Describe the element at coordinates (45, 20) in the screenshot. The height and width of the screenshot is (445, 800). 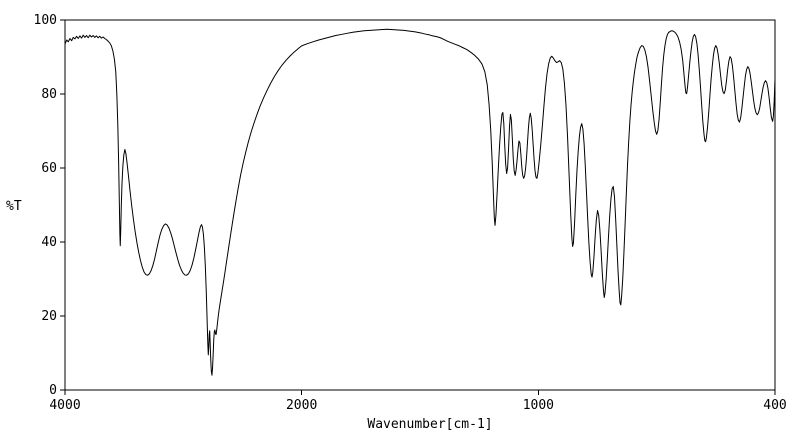
I see `y-tick-label: 100` at that location.